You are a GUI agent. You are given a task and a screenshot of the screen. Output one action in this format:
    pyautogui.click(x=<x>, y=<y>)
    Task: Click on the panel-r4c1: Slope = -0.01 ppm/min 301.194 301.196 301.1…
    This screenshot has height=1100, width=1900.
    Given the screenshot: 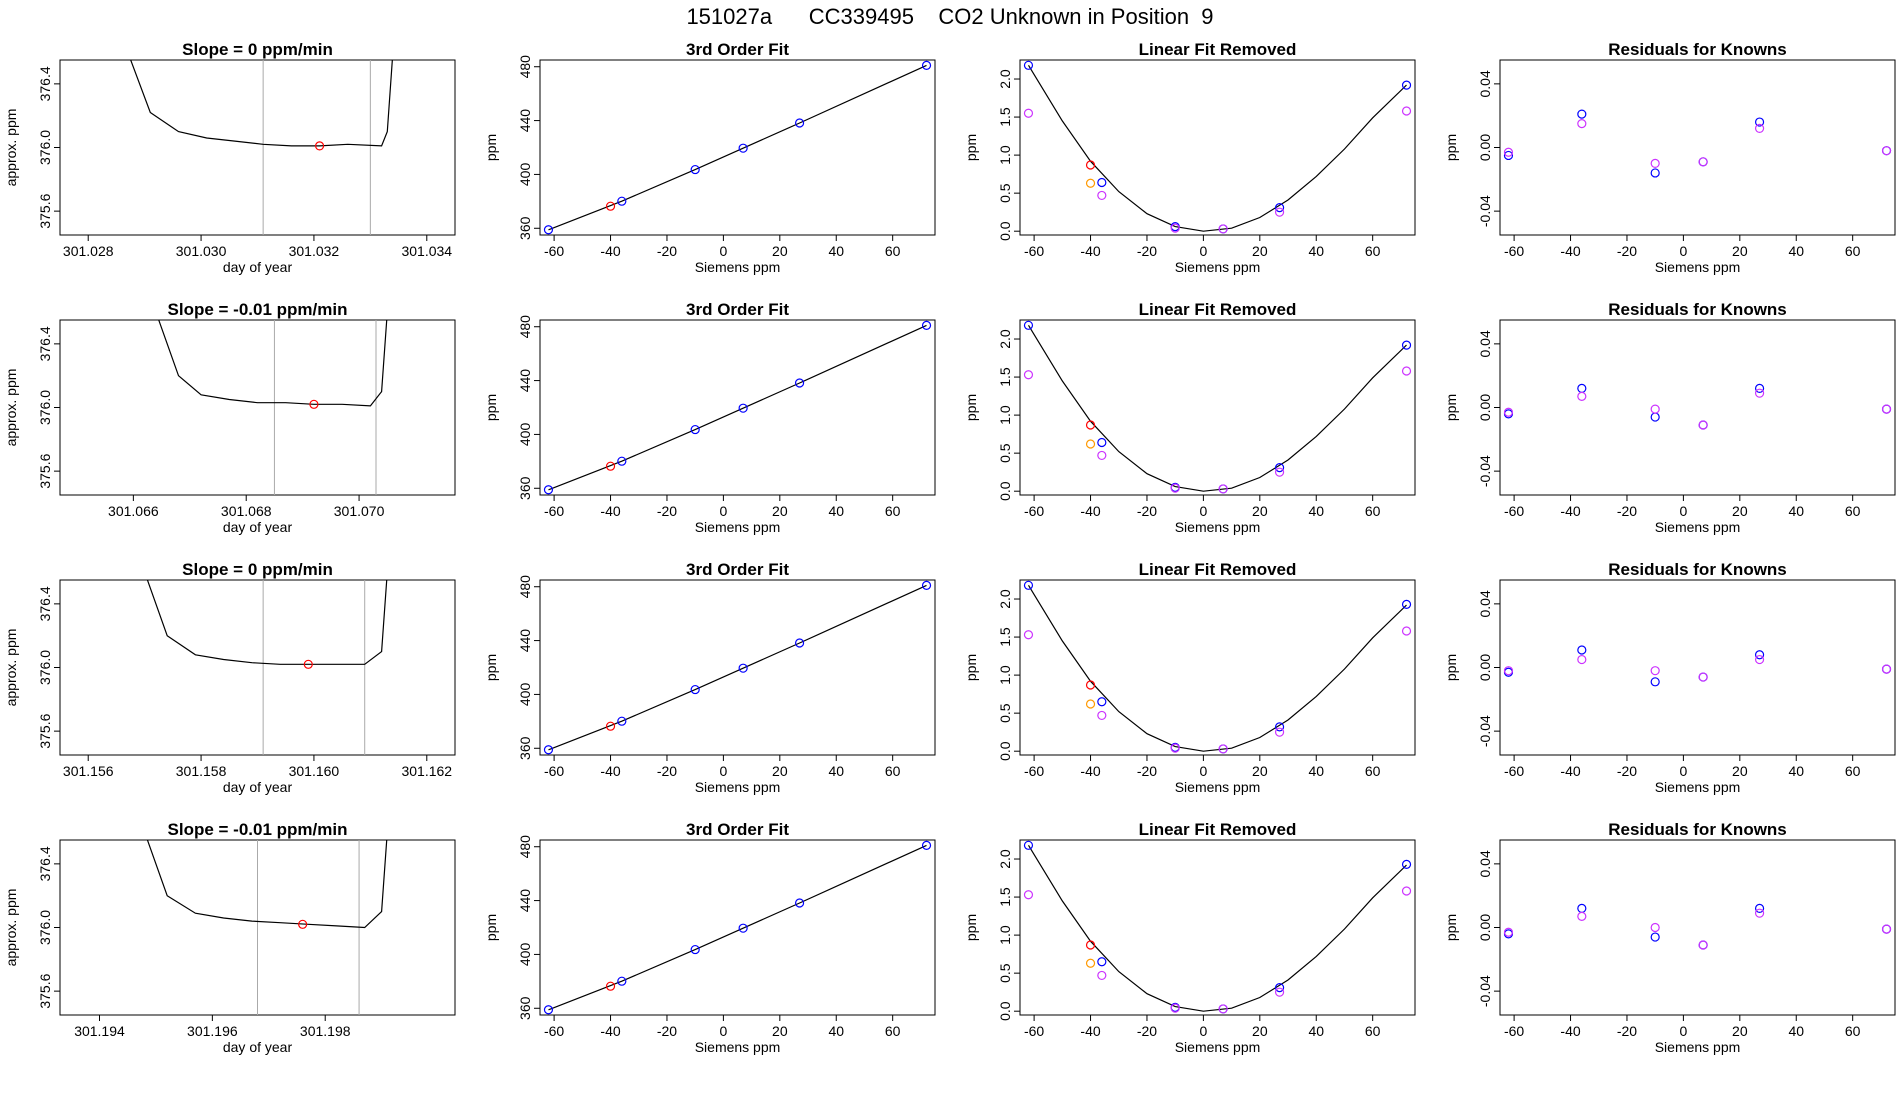 What is the action you would take?
    pyautogui.click(x=229, y=937)
    